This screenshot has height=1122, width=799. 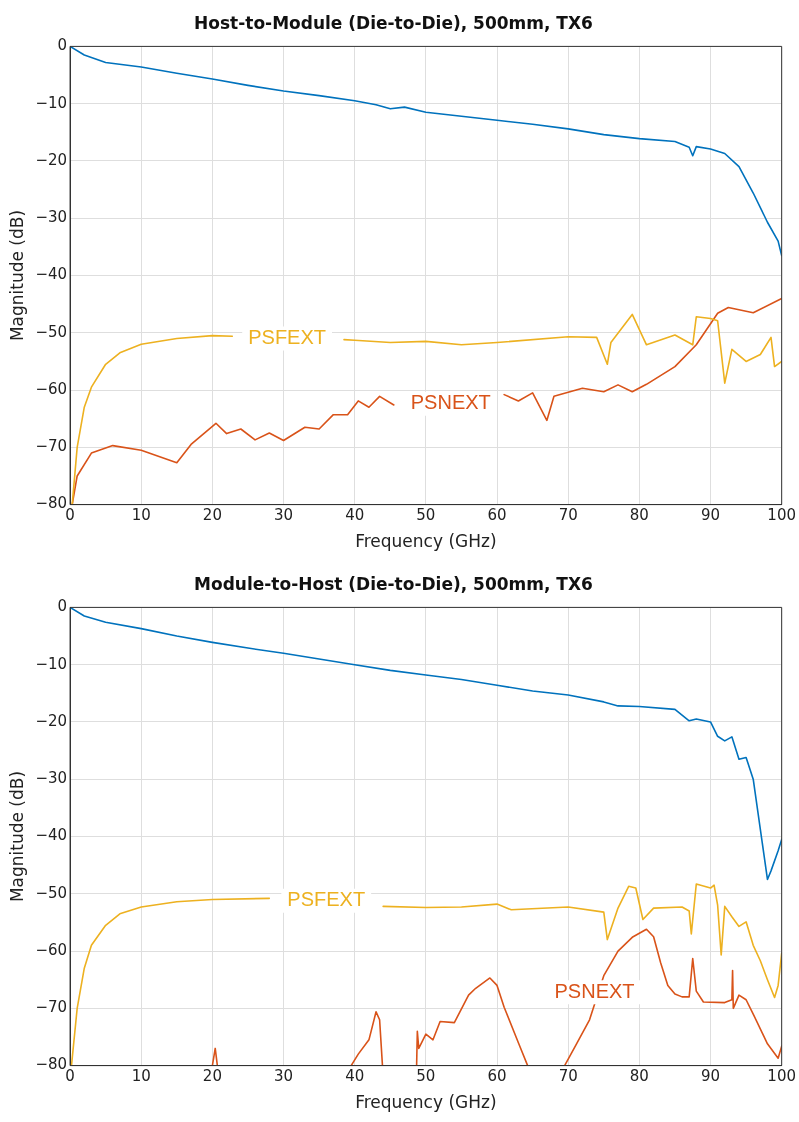 What do you see at coordinates (393, 583) in the screenshot?
I see `chart-title: Module-to-Host (Die-to-Die), 500mm, TX6` at bounding box center [393, 583].